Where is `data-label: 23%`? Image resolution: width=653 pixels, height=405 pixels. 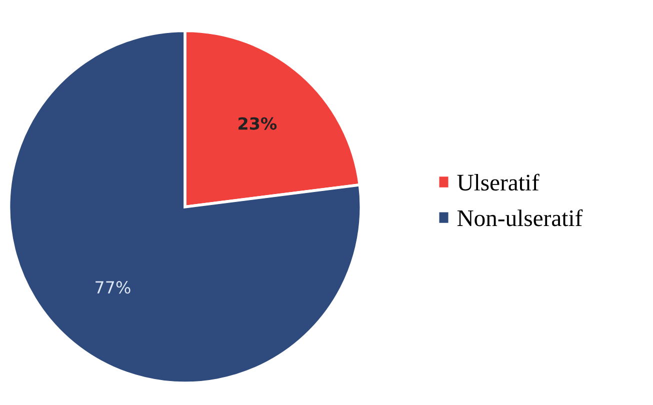
data-label: 23% is located at coordinates (257, 123).